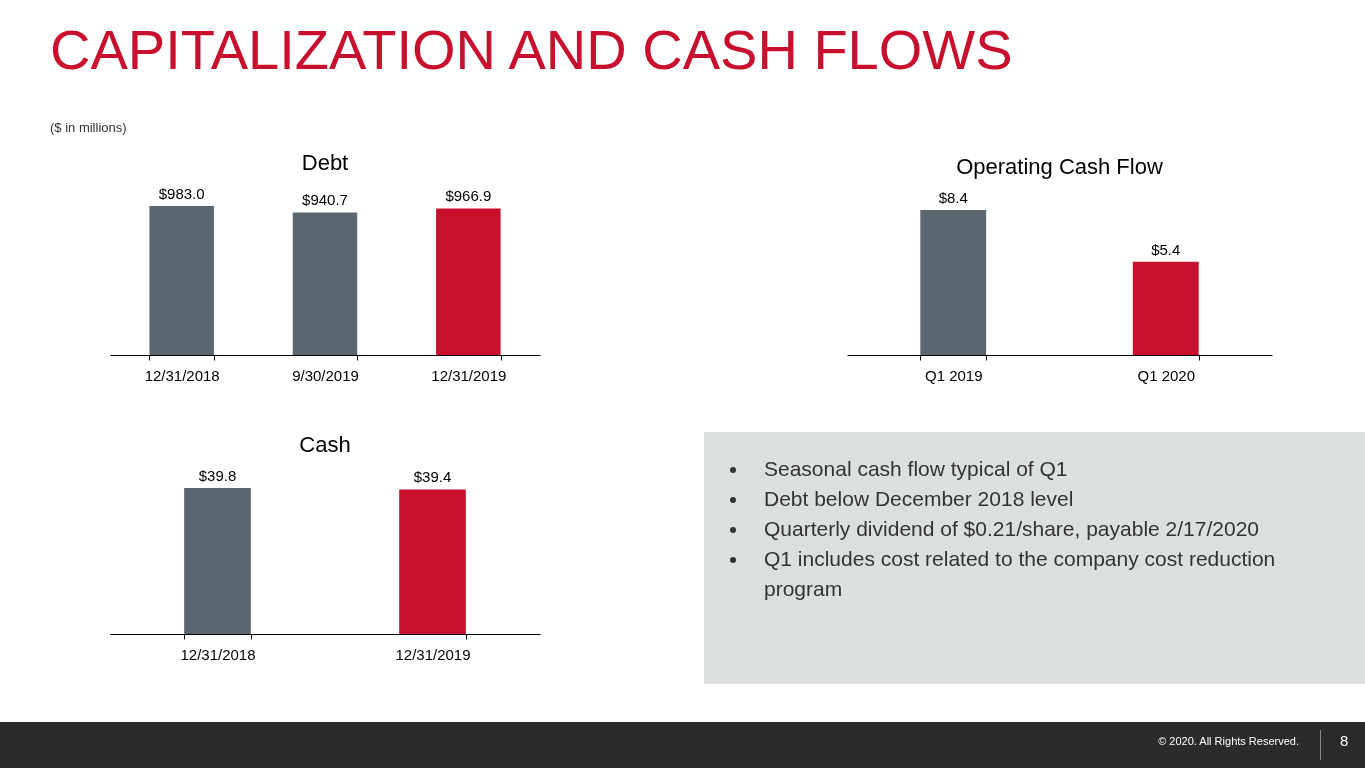  Describe the element at coordinates (88, 127) in the screenshot. I see `text: ($ in millions)` at that location.